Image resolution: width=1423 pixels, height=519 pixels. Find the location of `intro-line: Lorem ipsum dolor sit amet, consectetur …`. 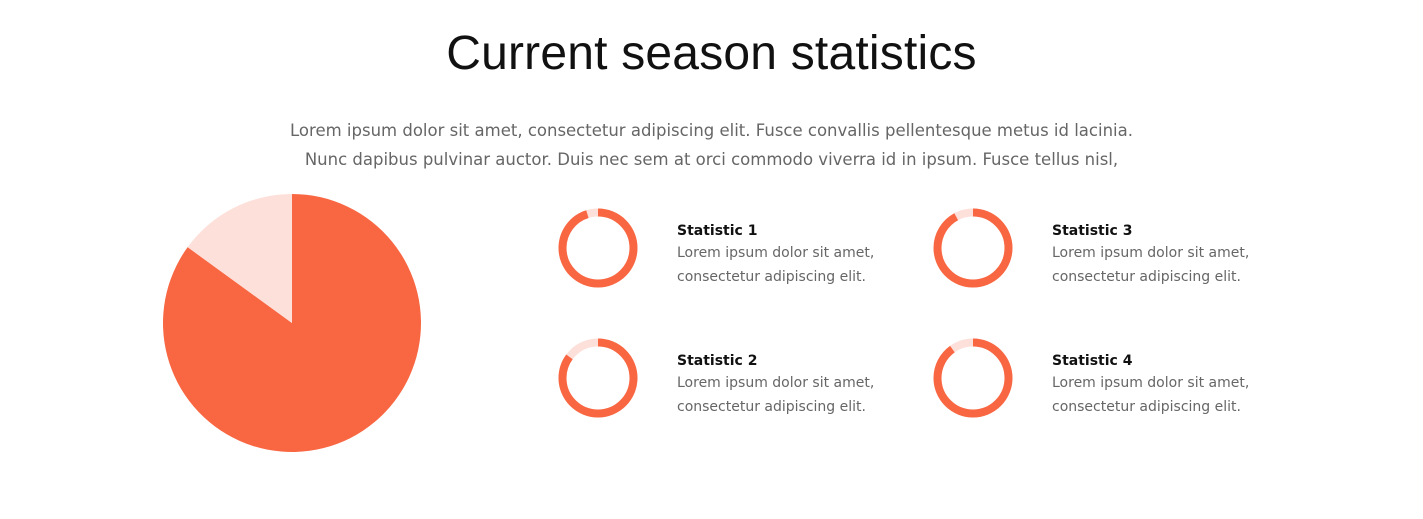

intro-line: Lorem ipsum dolor sit amet, consectetur … is located at coordinates (711, 130).